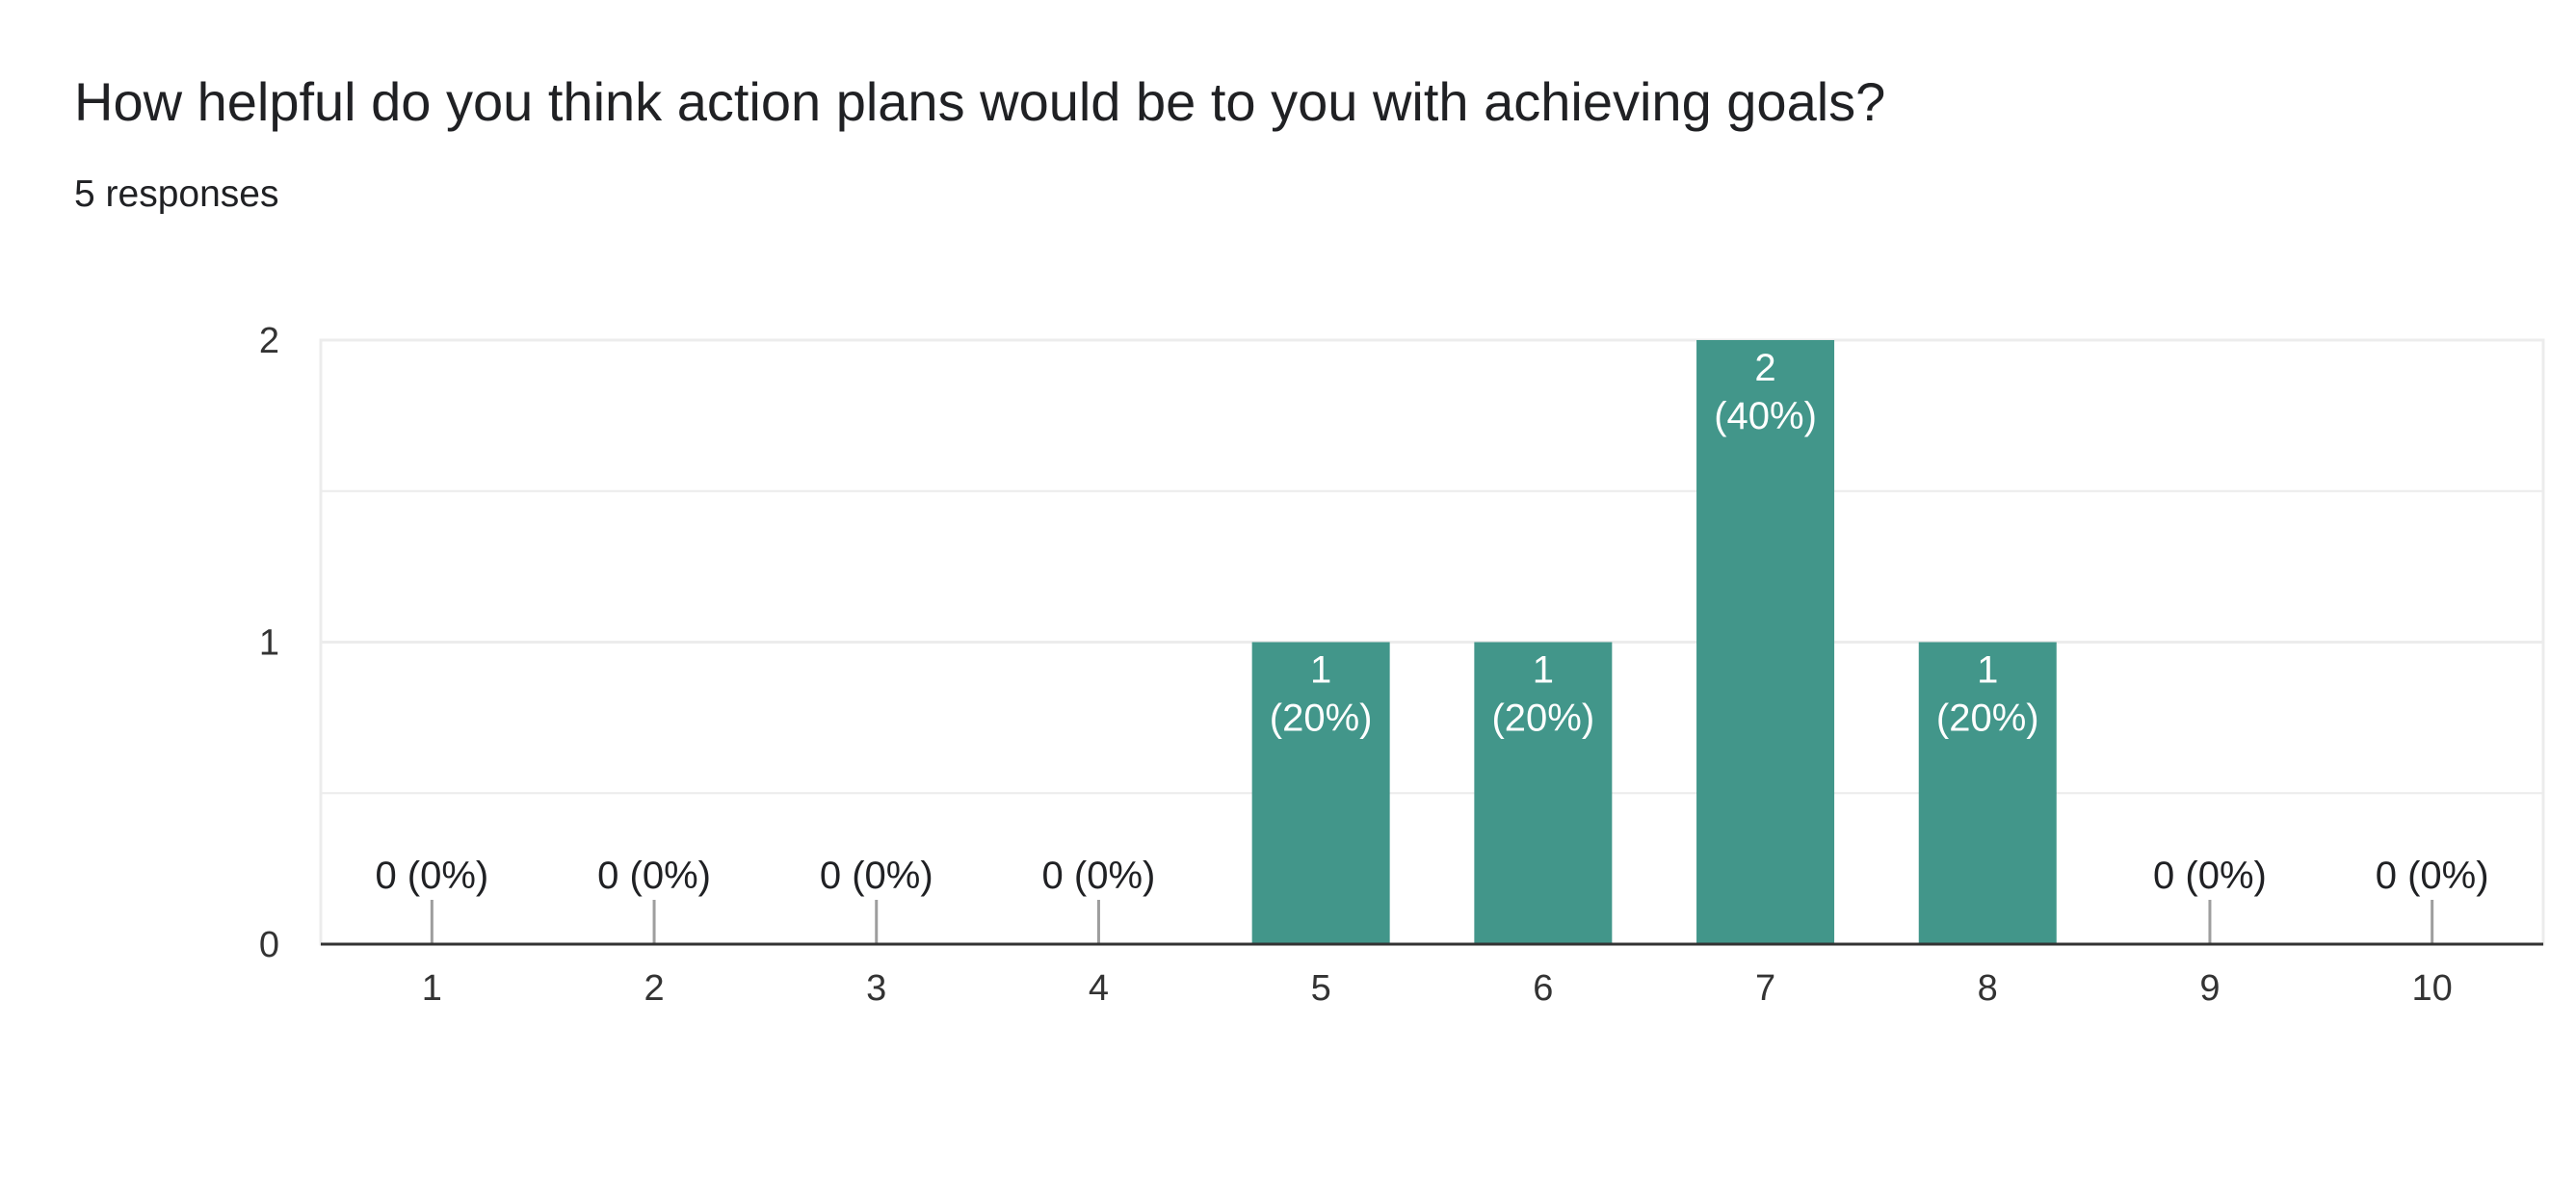  I want to click on x-tick-label: 10, so click(2433, 988).